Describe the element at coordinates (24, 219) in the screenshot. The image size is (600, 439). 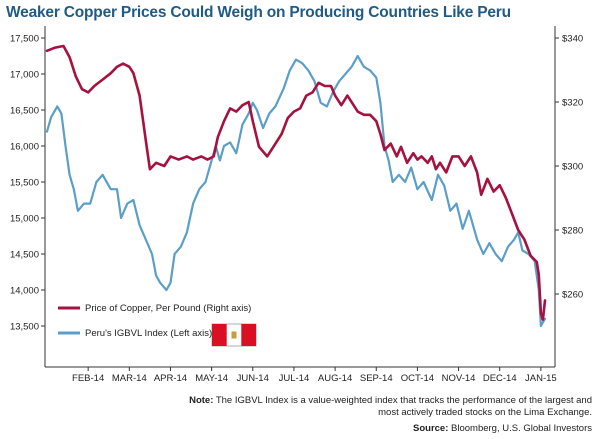
I see `left-tick-label: 15,000` at that location.